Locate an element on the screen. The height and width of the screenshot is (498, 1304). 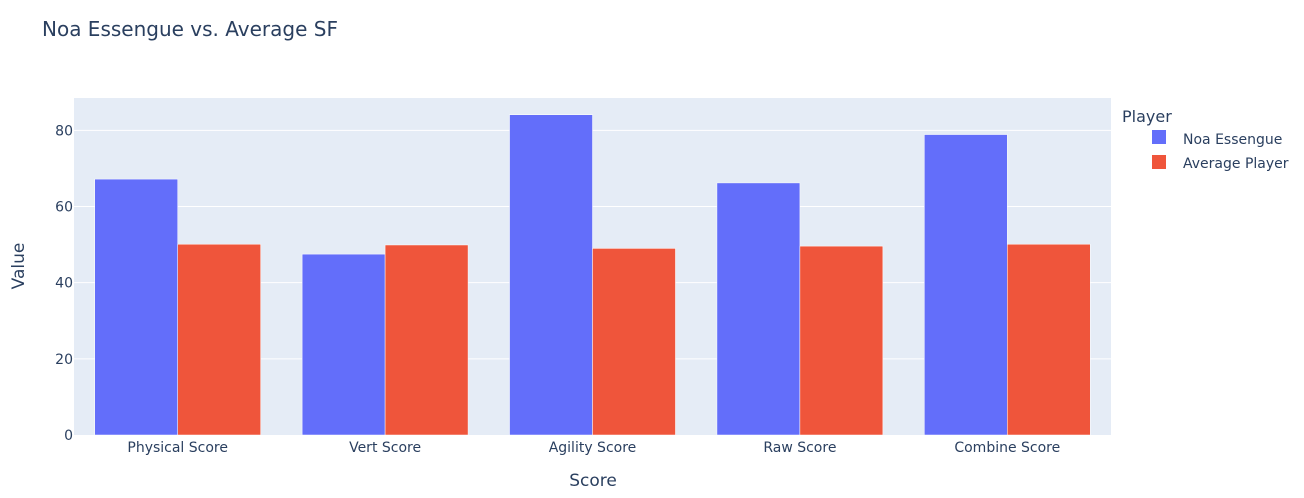
x-tick-label-raw-score: Raw Score is located at coordinates (799, 448).